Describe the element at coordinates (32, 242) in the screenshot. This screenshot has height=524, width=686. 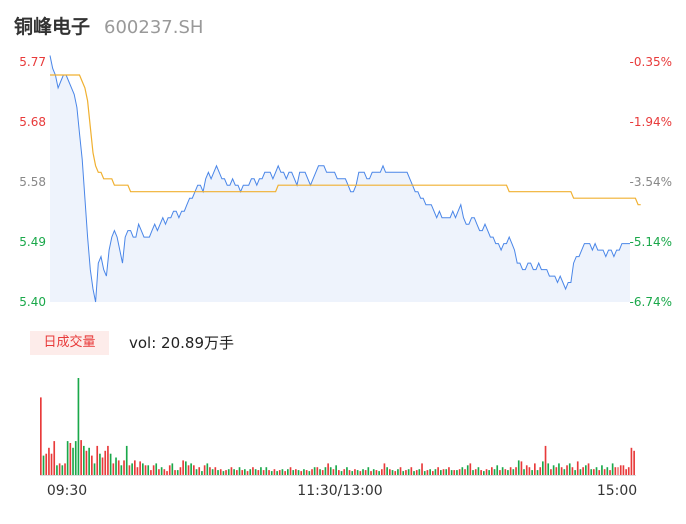
I see `y-tick-label-left: 5.49` at that location.